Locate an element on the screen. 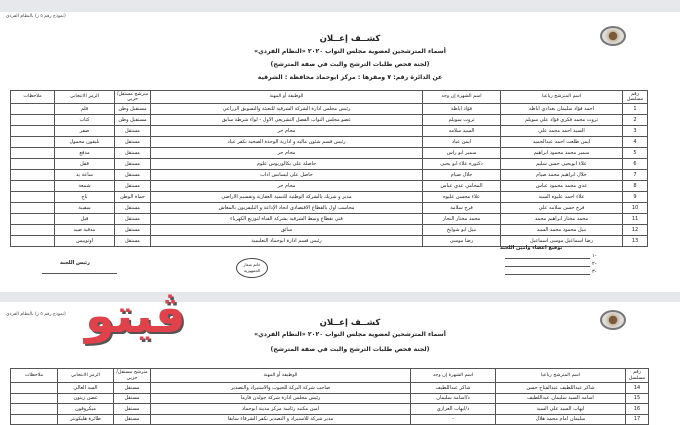  column-header: اسم الشهرة إن وجد is located at coordinates (461, 97).